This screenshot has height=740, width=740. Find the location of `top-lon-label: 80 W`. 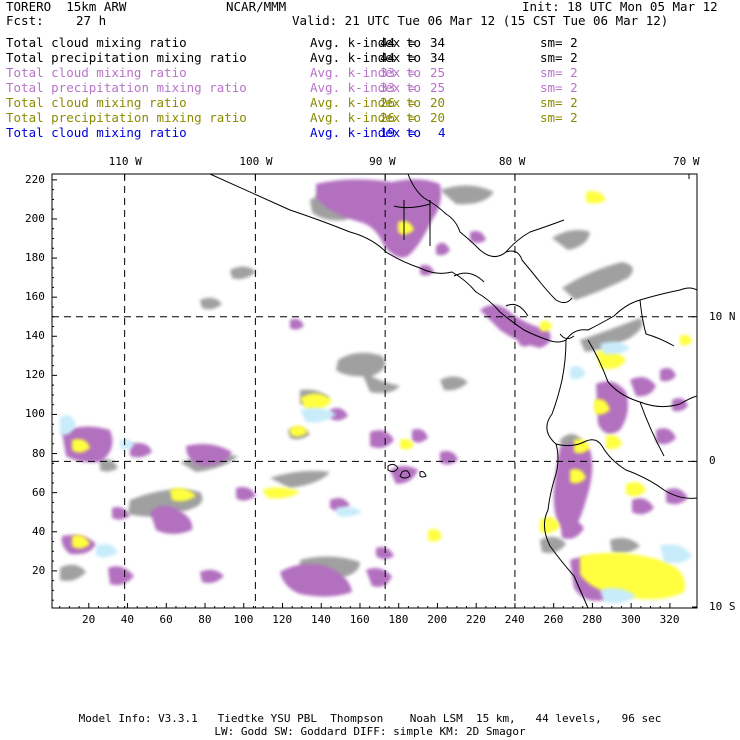

top-lon-label: 80 W is located at coordinates (512, 161).